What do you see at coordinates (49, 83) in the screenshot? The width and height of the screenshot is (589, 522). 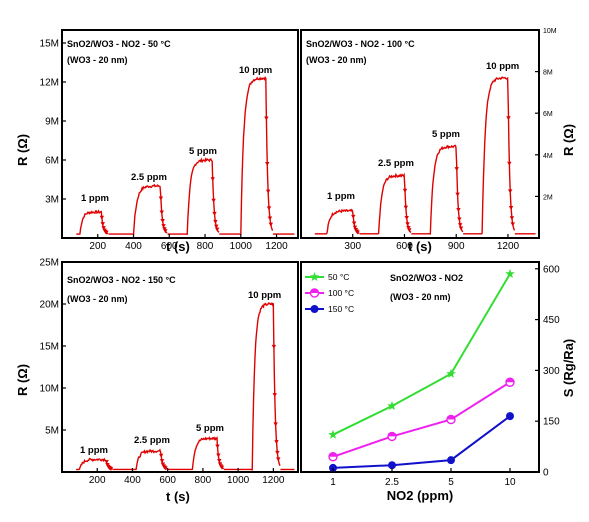 I see `y-tick-label: 12M` at bounding box center [49, 83].